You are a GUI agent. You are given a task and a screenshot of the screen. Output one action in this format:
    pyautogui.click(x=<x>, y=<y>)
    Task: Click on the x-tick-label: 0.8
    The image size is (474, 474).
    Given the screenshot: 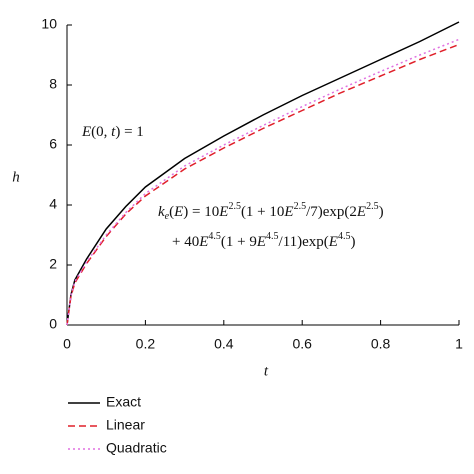 What is the action you would take?
    pyautogui.click(x=381, y=344)
    